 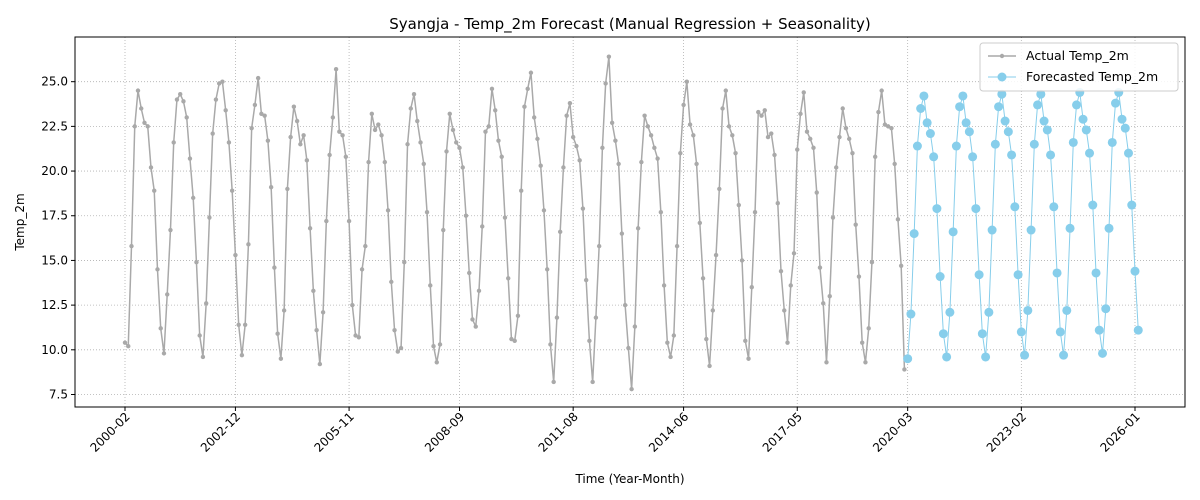 I want to click on y-tick-label: 17.5, so click(x=54, y=216).